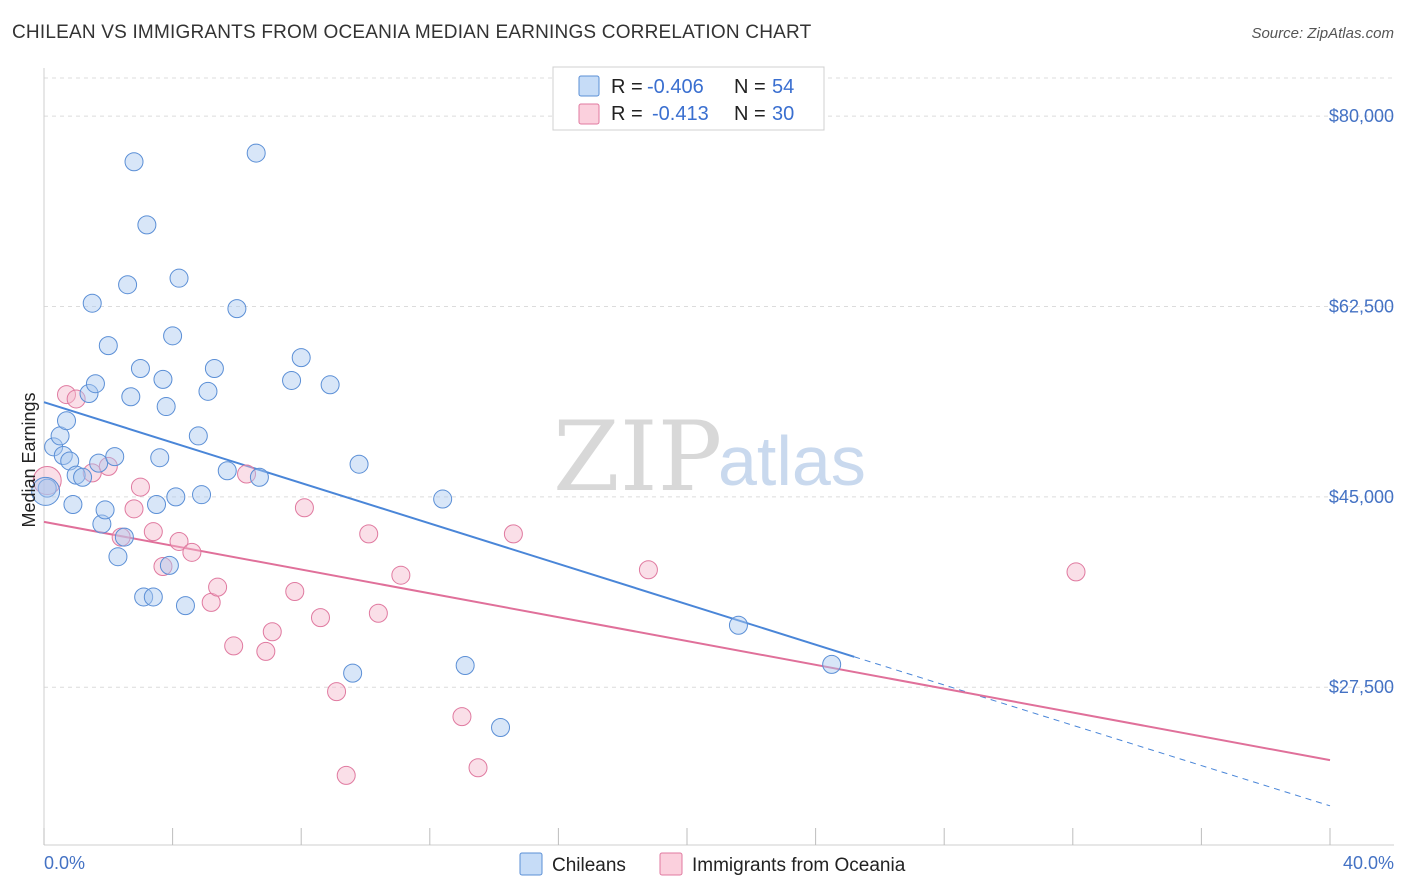 The height and width of the screenshot is (892, 1406). Describe the element at coordinates (1361, 401) in the screenshot. I see `y-tick-labels: $27,500 $45,000 $62,500 $80,000` at that location.